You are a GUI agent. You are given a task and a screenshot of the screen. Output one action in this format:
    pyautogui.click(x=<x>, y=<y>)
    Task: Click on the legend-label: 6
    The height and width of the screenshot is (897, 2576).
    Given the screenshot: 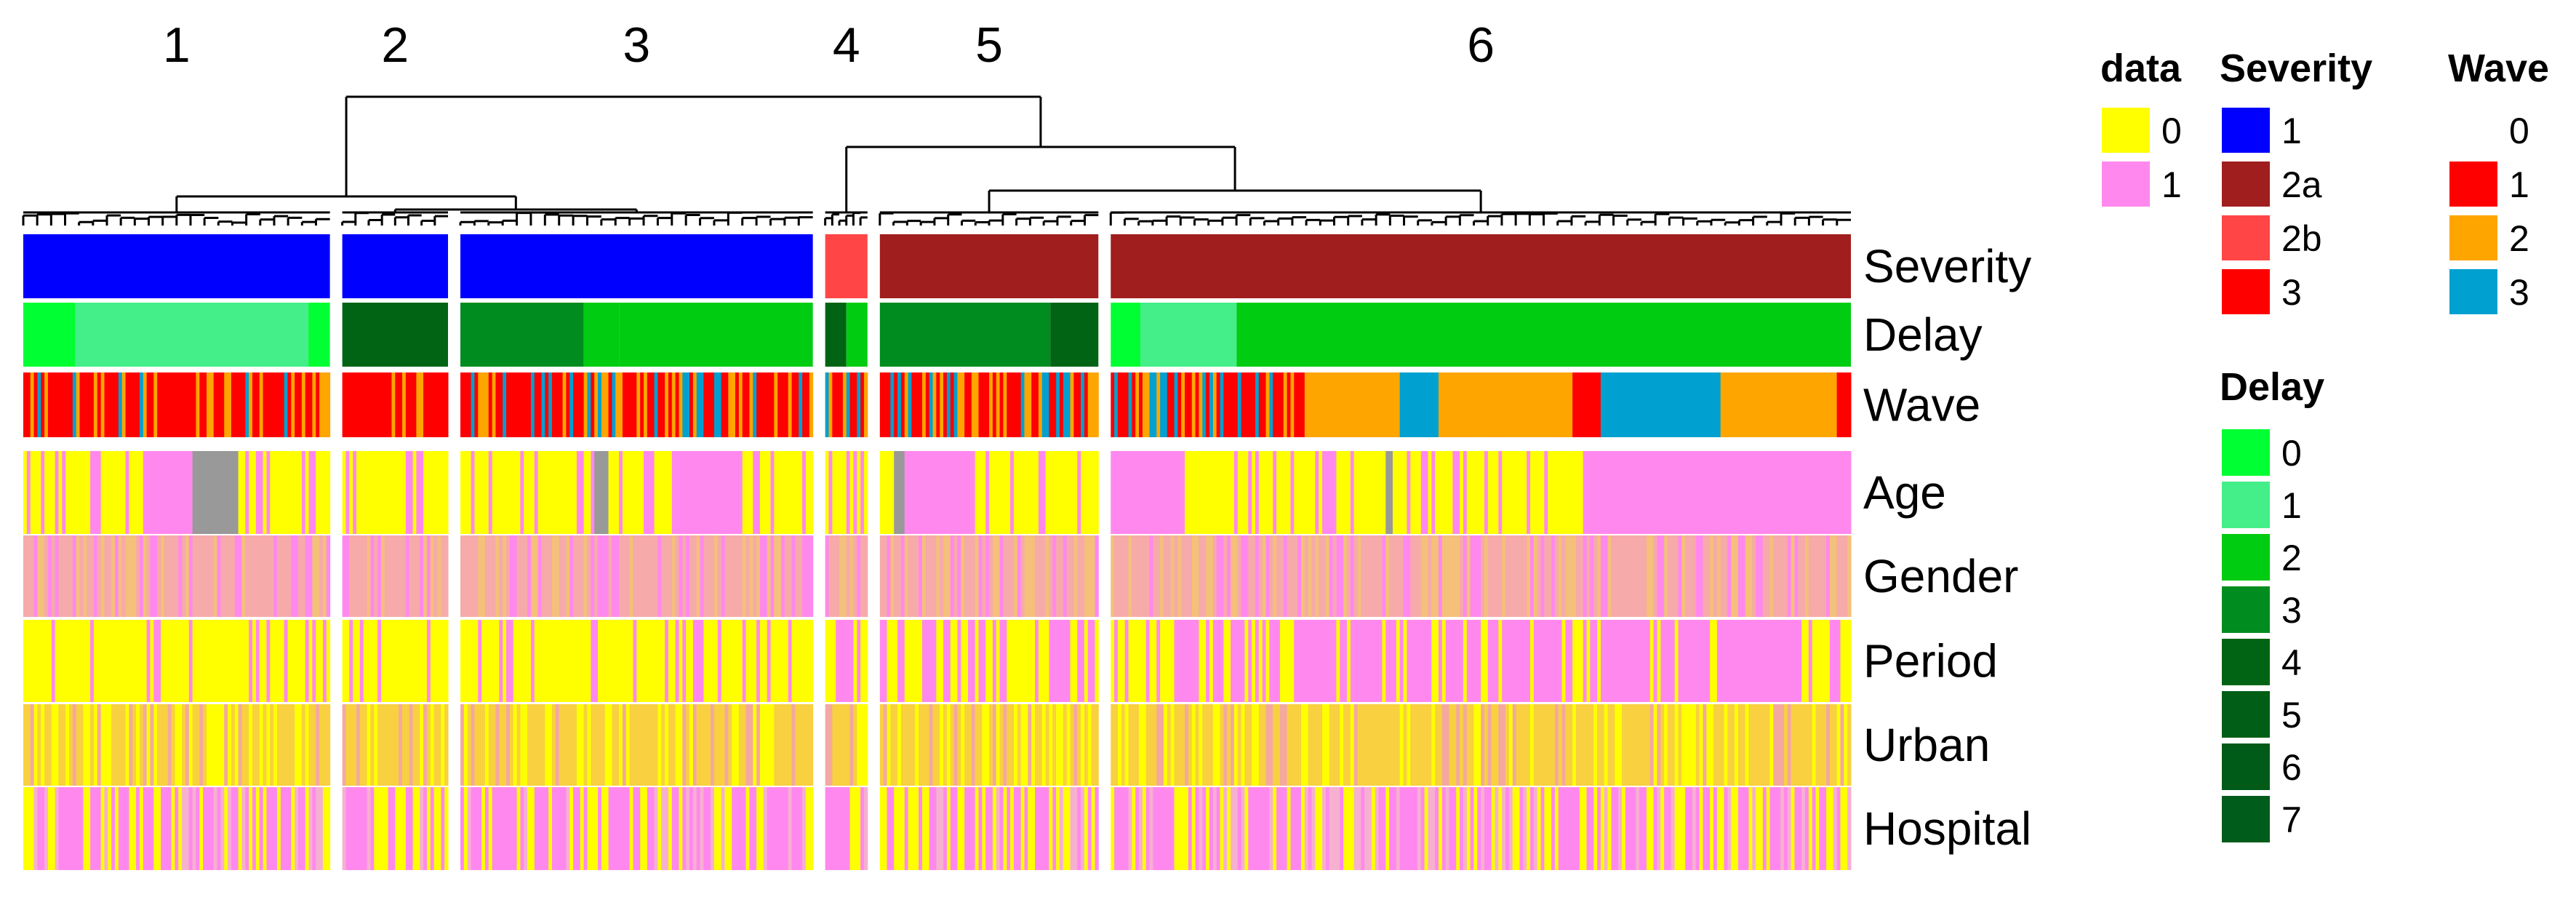 What is the action you would take?
    pyautogui.click(x=2291, y=767)
    